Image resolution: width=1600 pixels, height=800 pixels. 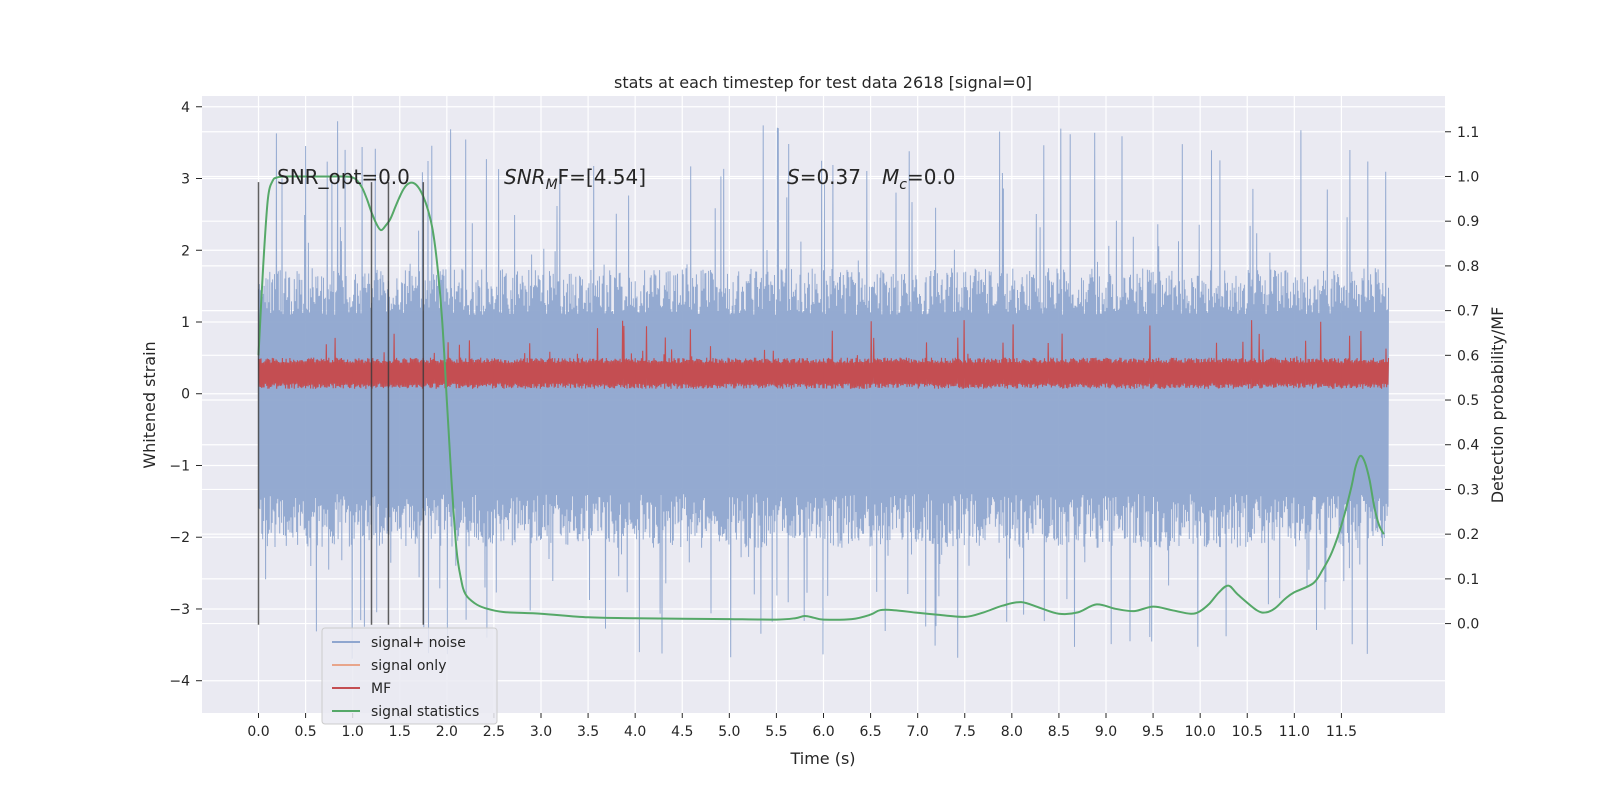 What do you see at coordinates (185, 108) in the screenshot?
I see `left-y-tick-label: 4` at bounding box center [185, 108].